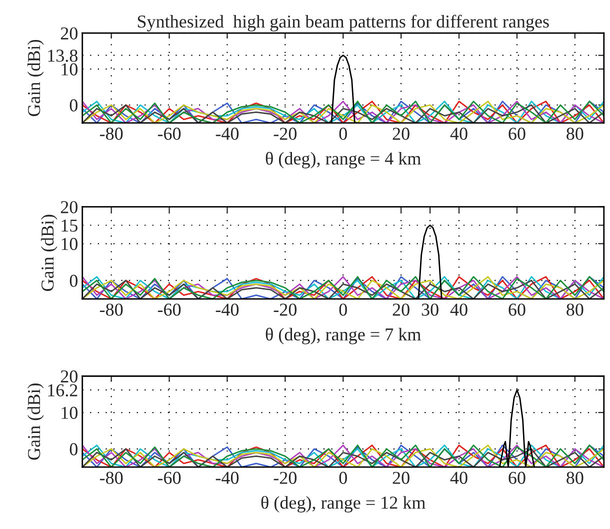 Image resolution: width=610 pixels, height=529 pixels. Describe the element at coordinates (343, 336) in the screenshot. I see `x-axis-title: θ (deg), range = 7 km` at that location.